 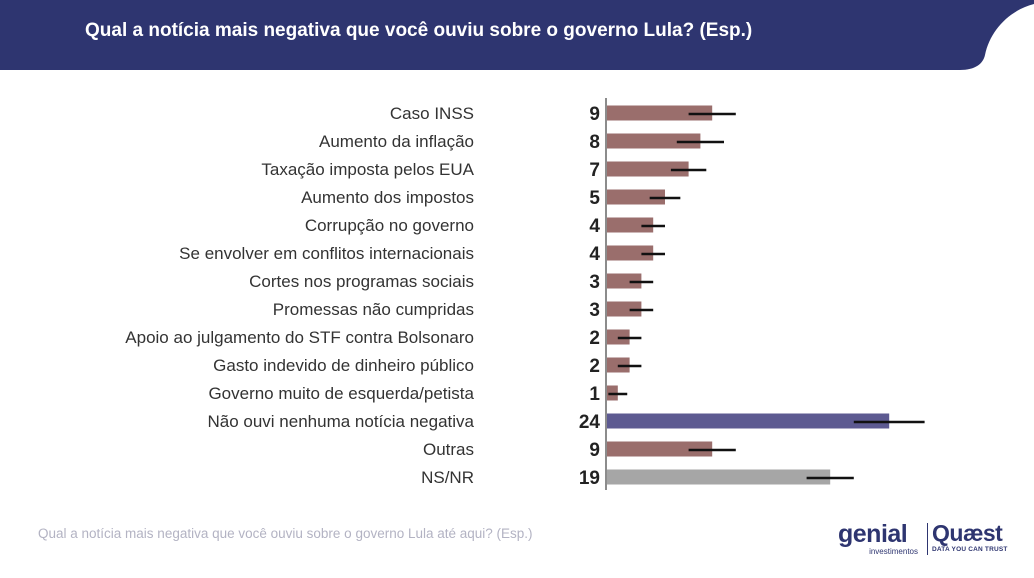 I want to click on quaest-logo: Quæst DATA YOU CAN TRUST, so click(x=972, y=539).